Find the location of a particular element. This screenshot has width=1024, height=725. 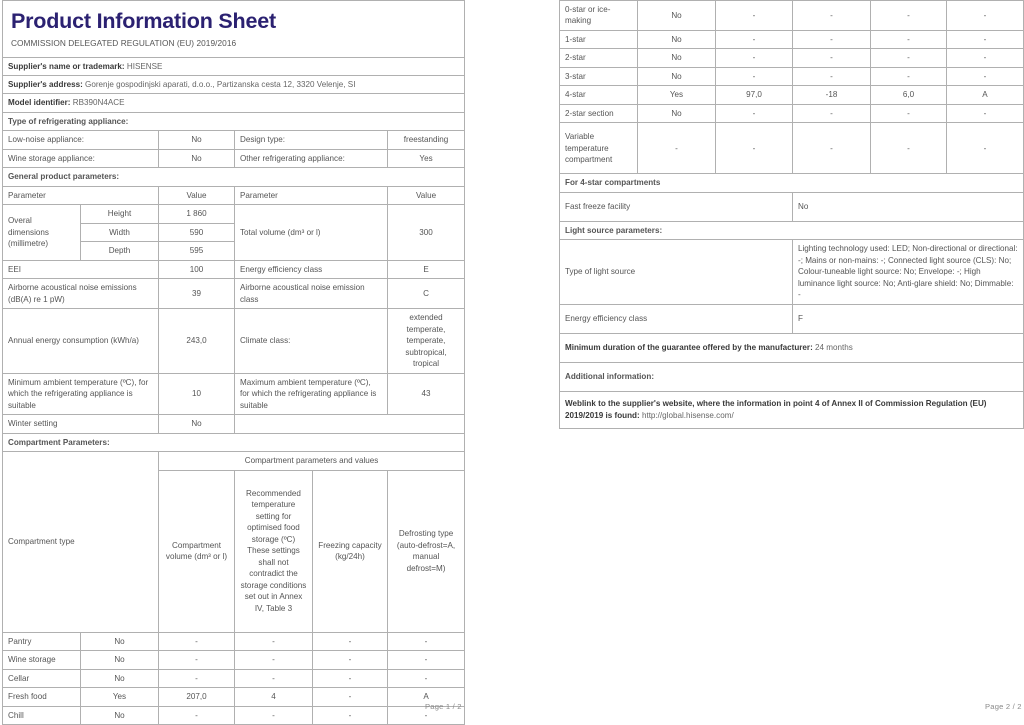

design-type-value: freestanding is located at coordinates (426, 140).